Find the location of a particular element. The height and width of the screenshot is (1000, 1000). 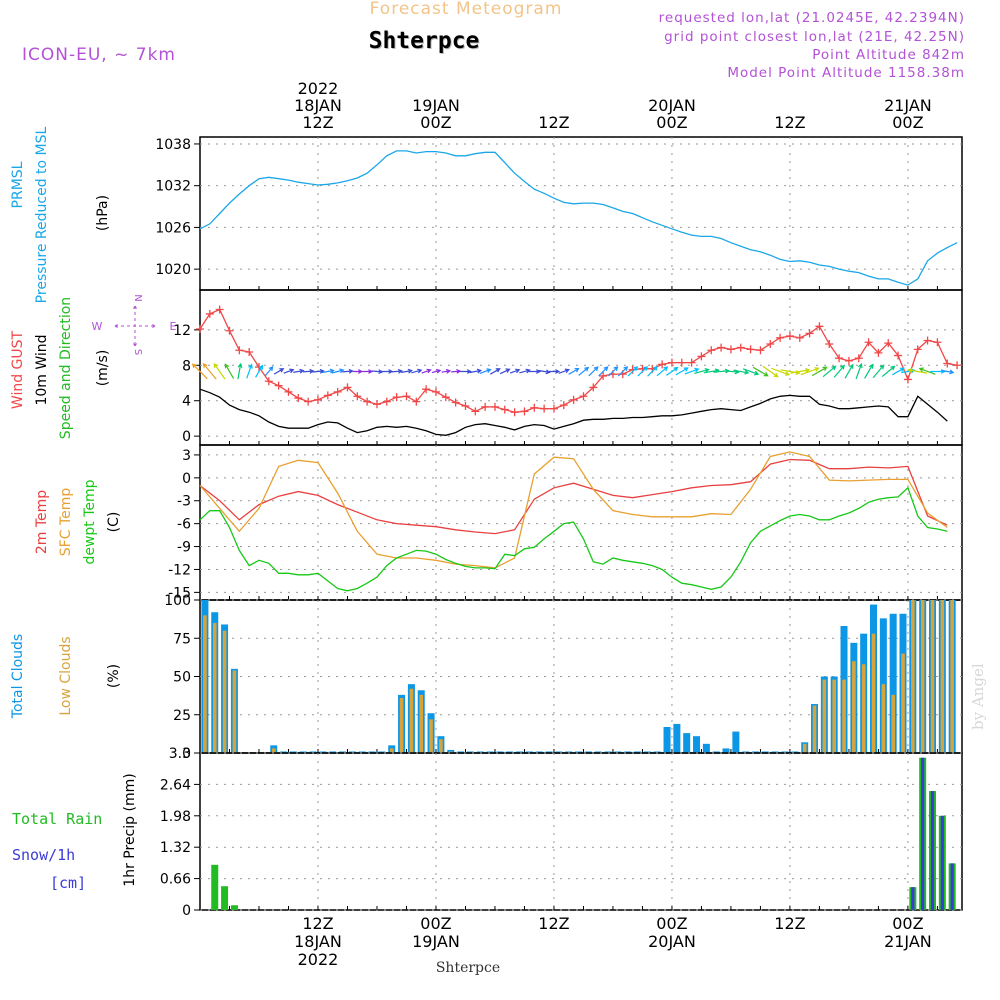

precip-ytick-label: 1.98 is located at coordinates (175, 817).